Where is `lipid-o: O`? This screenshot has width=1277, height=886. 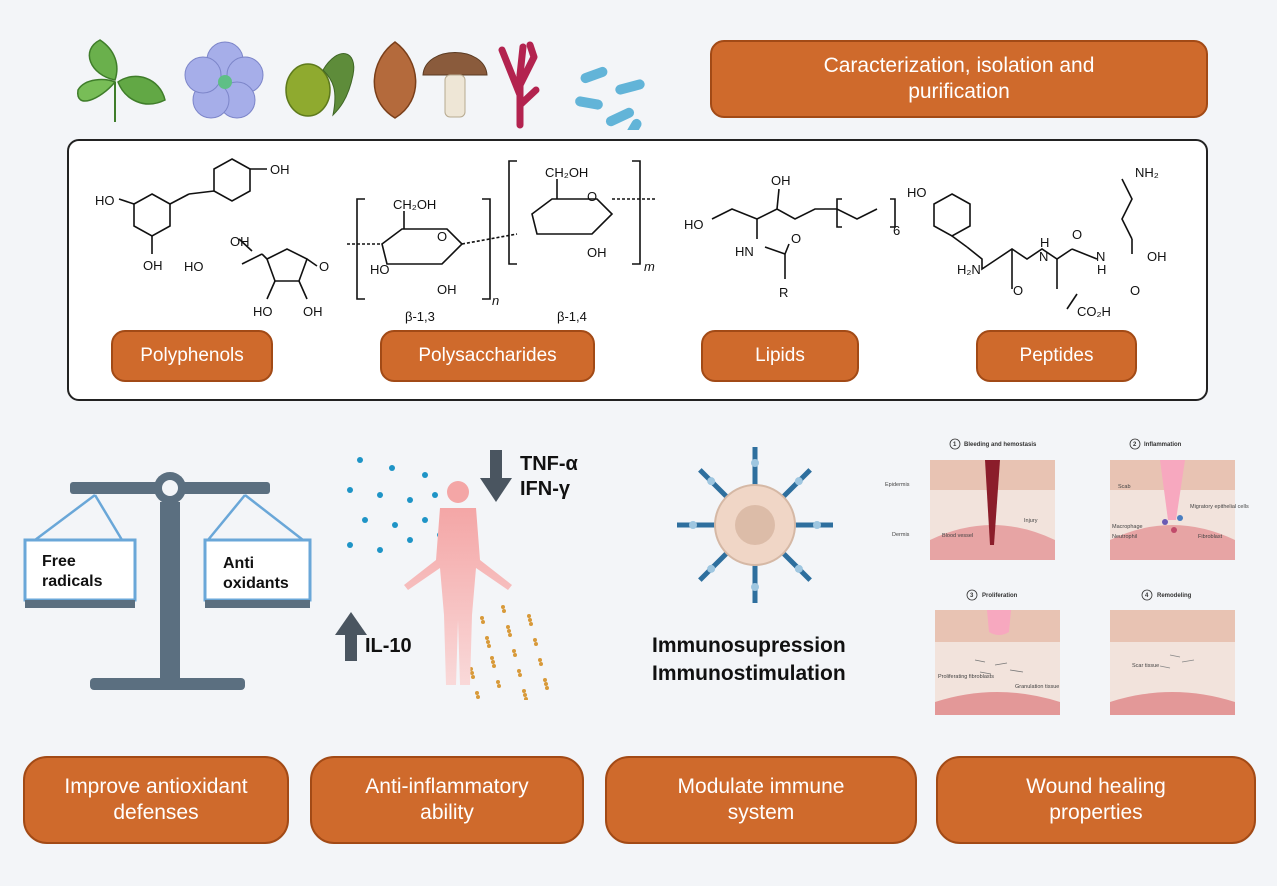
lipid-o: O is located at coordinates (796, 238).